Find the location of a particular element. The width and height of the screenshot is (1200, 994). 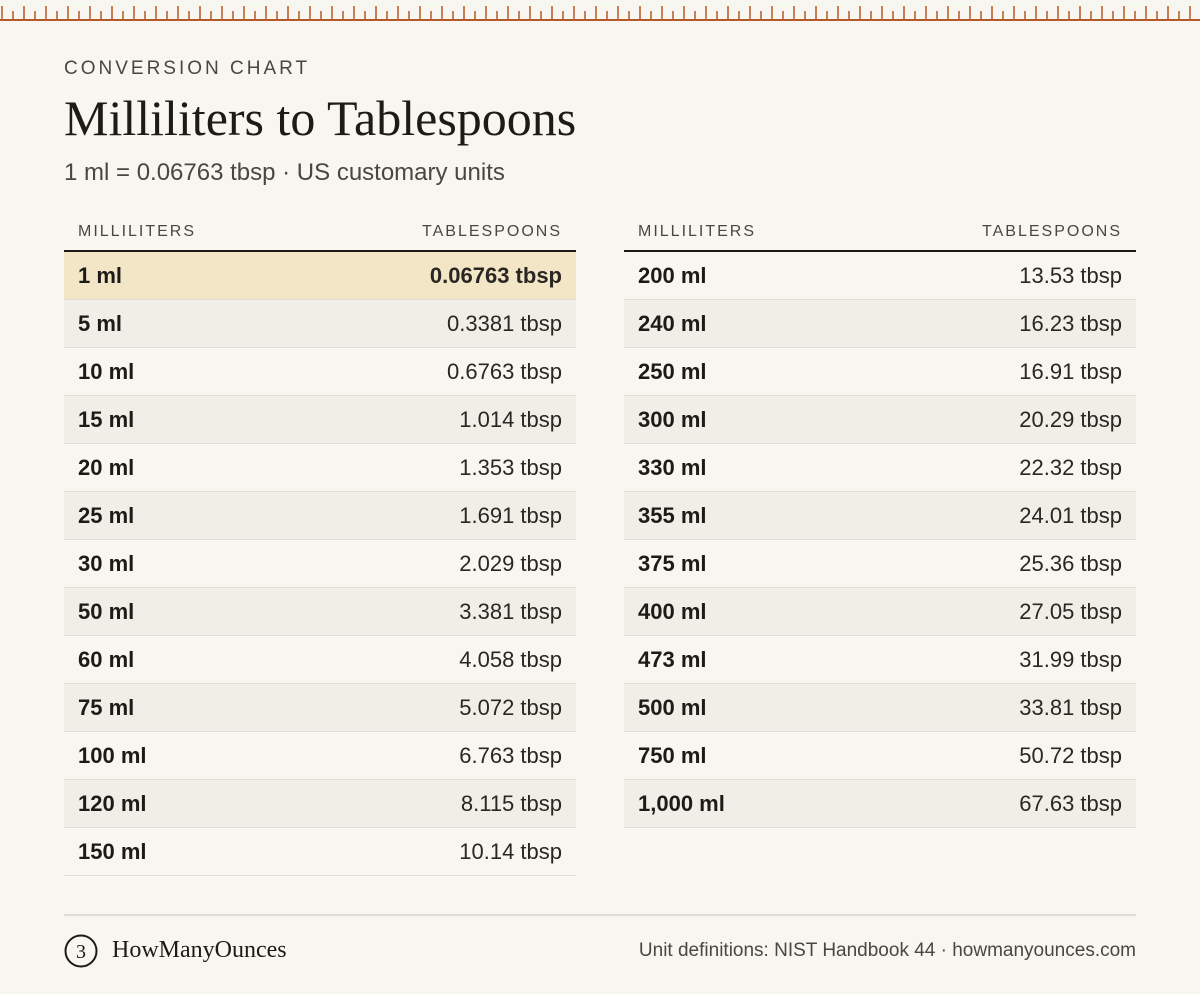

milliliters-value: 400 ml is located at coordinates (672, 611).